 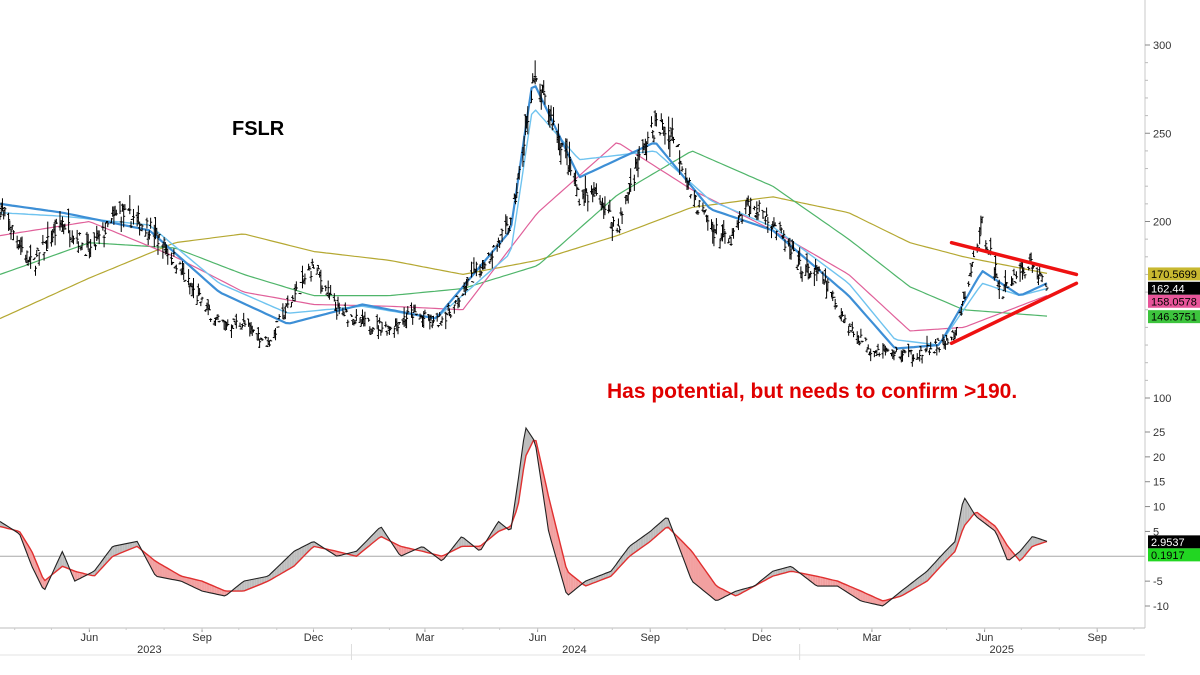 I want to click on year-label: 2023, so click(x=149, y=650).